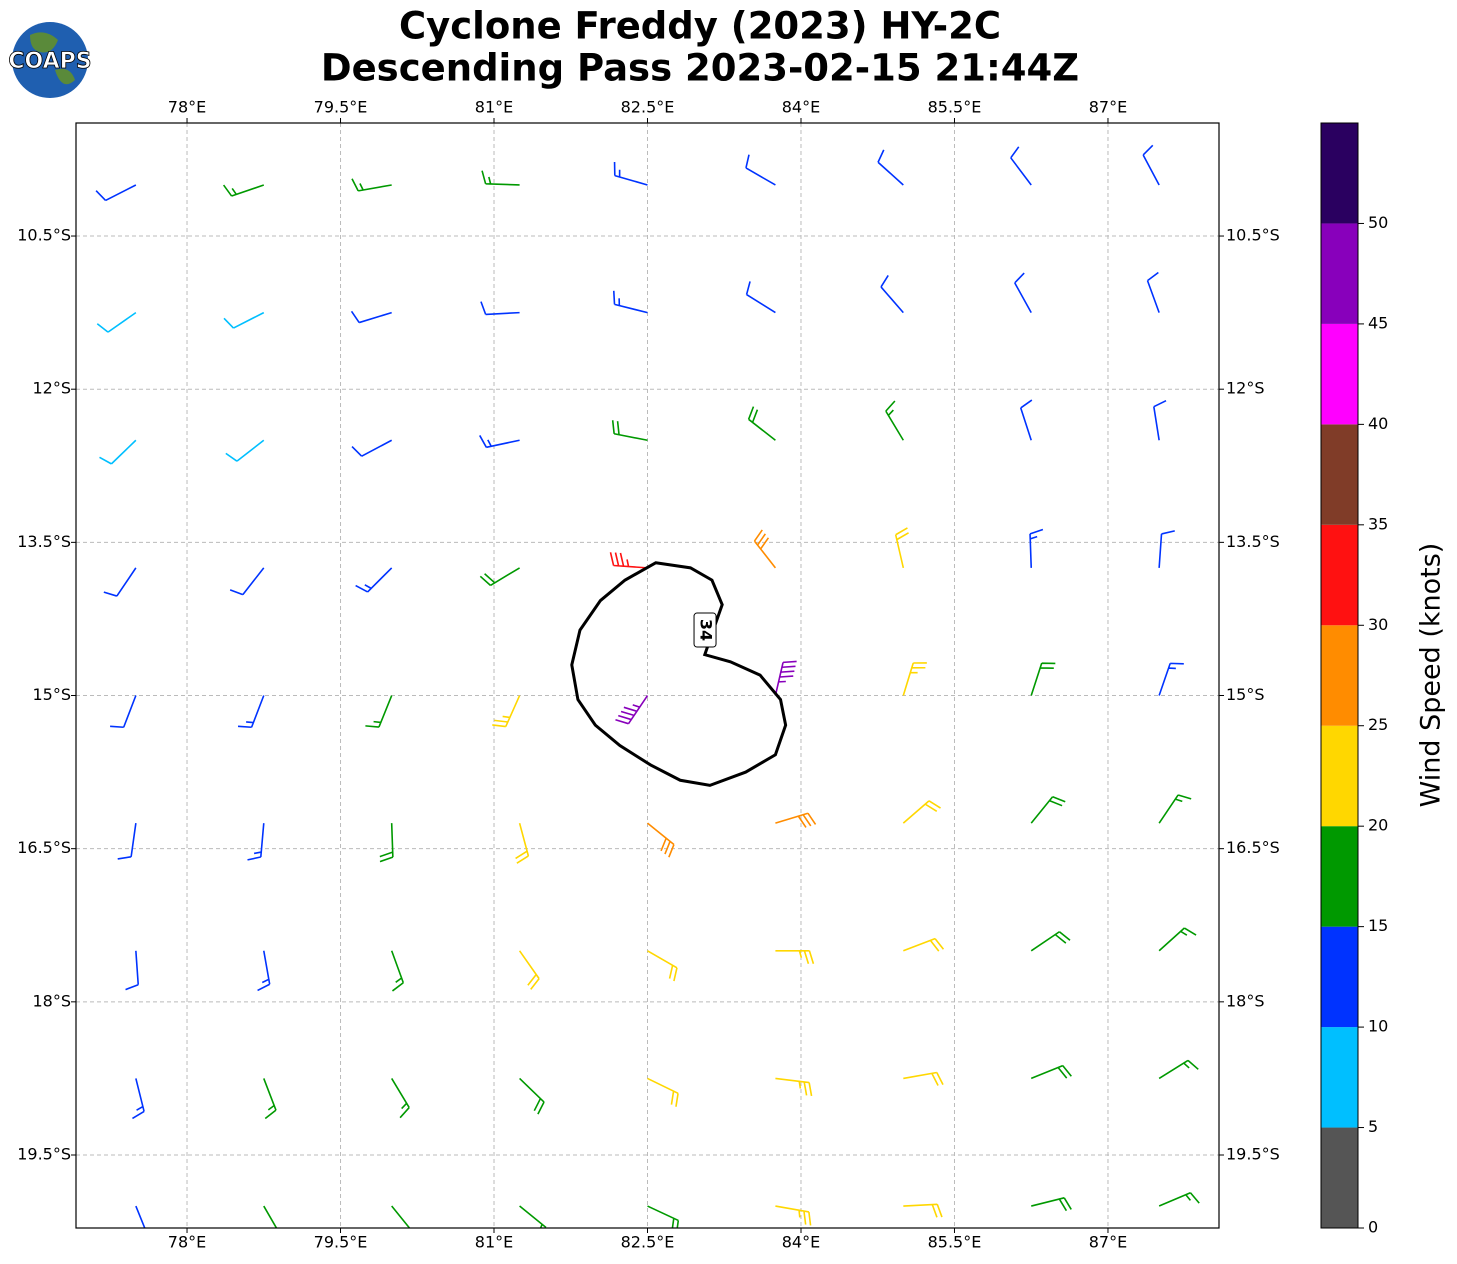  Describe the element at coordinates (679, 674) in the screenshot. I see `contour-line` at that location.